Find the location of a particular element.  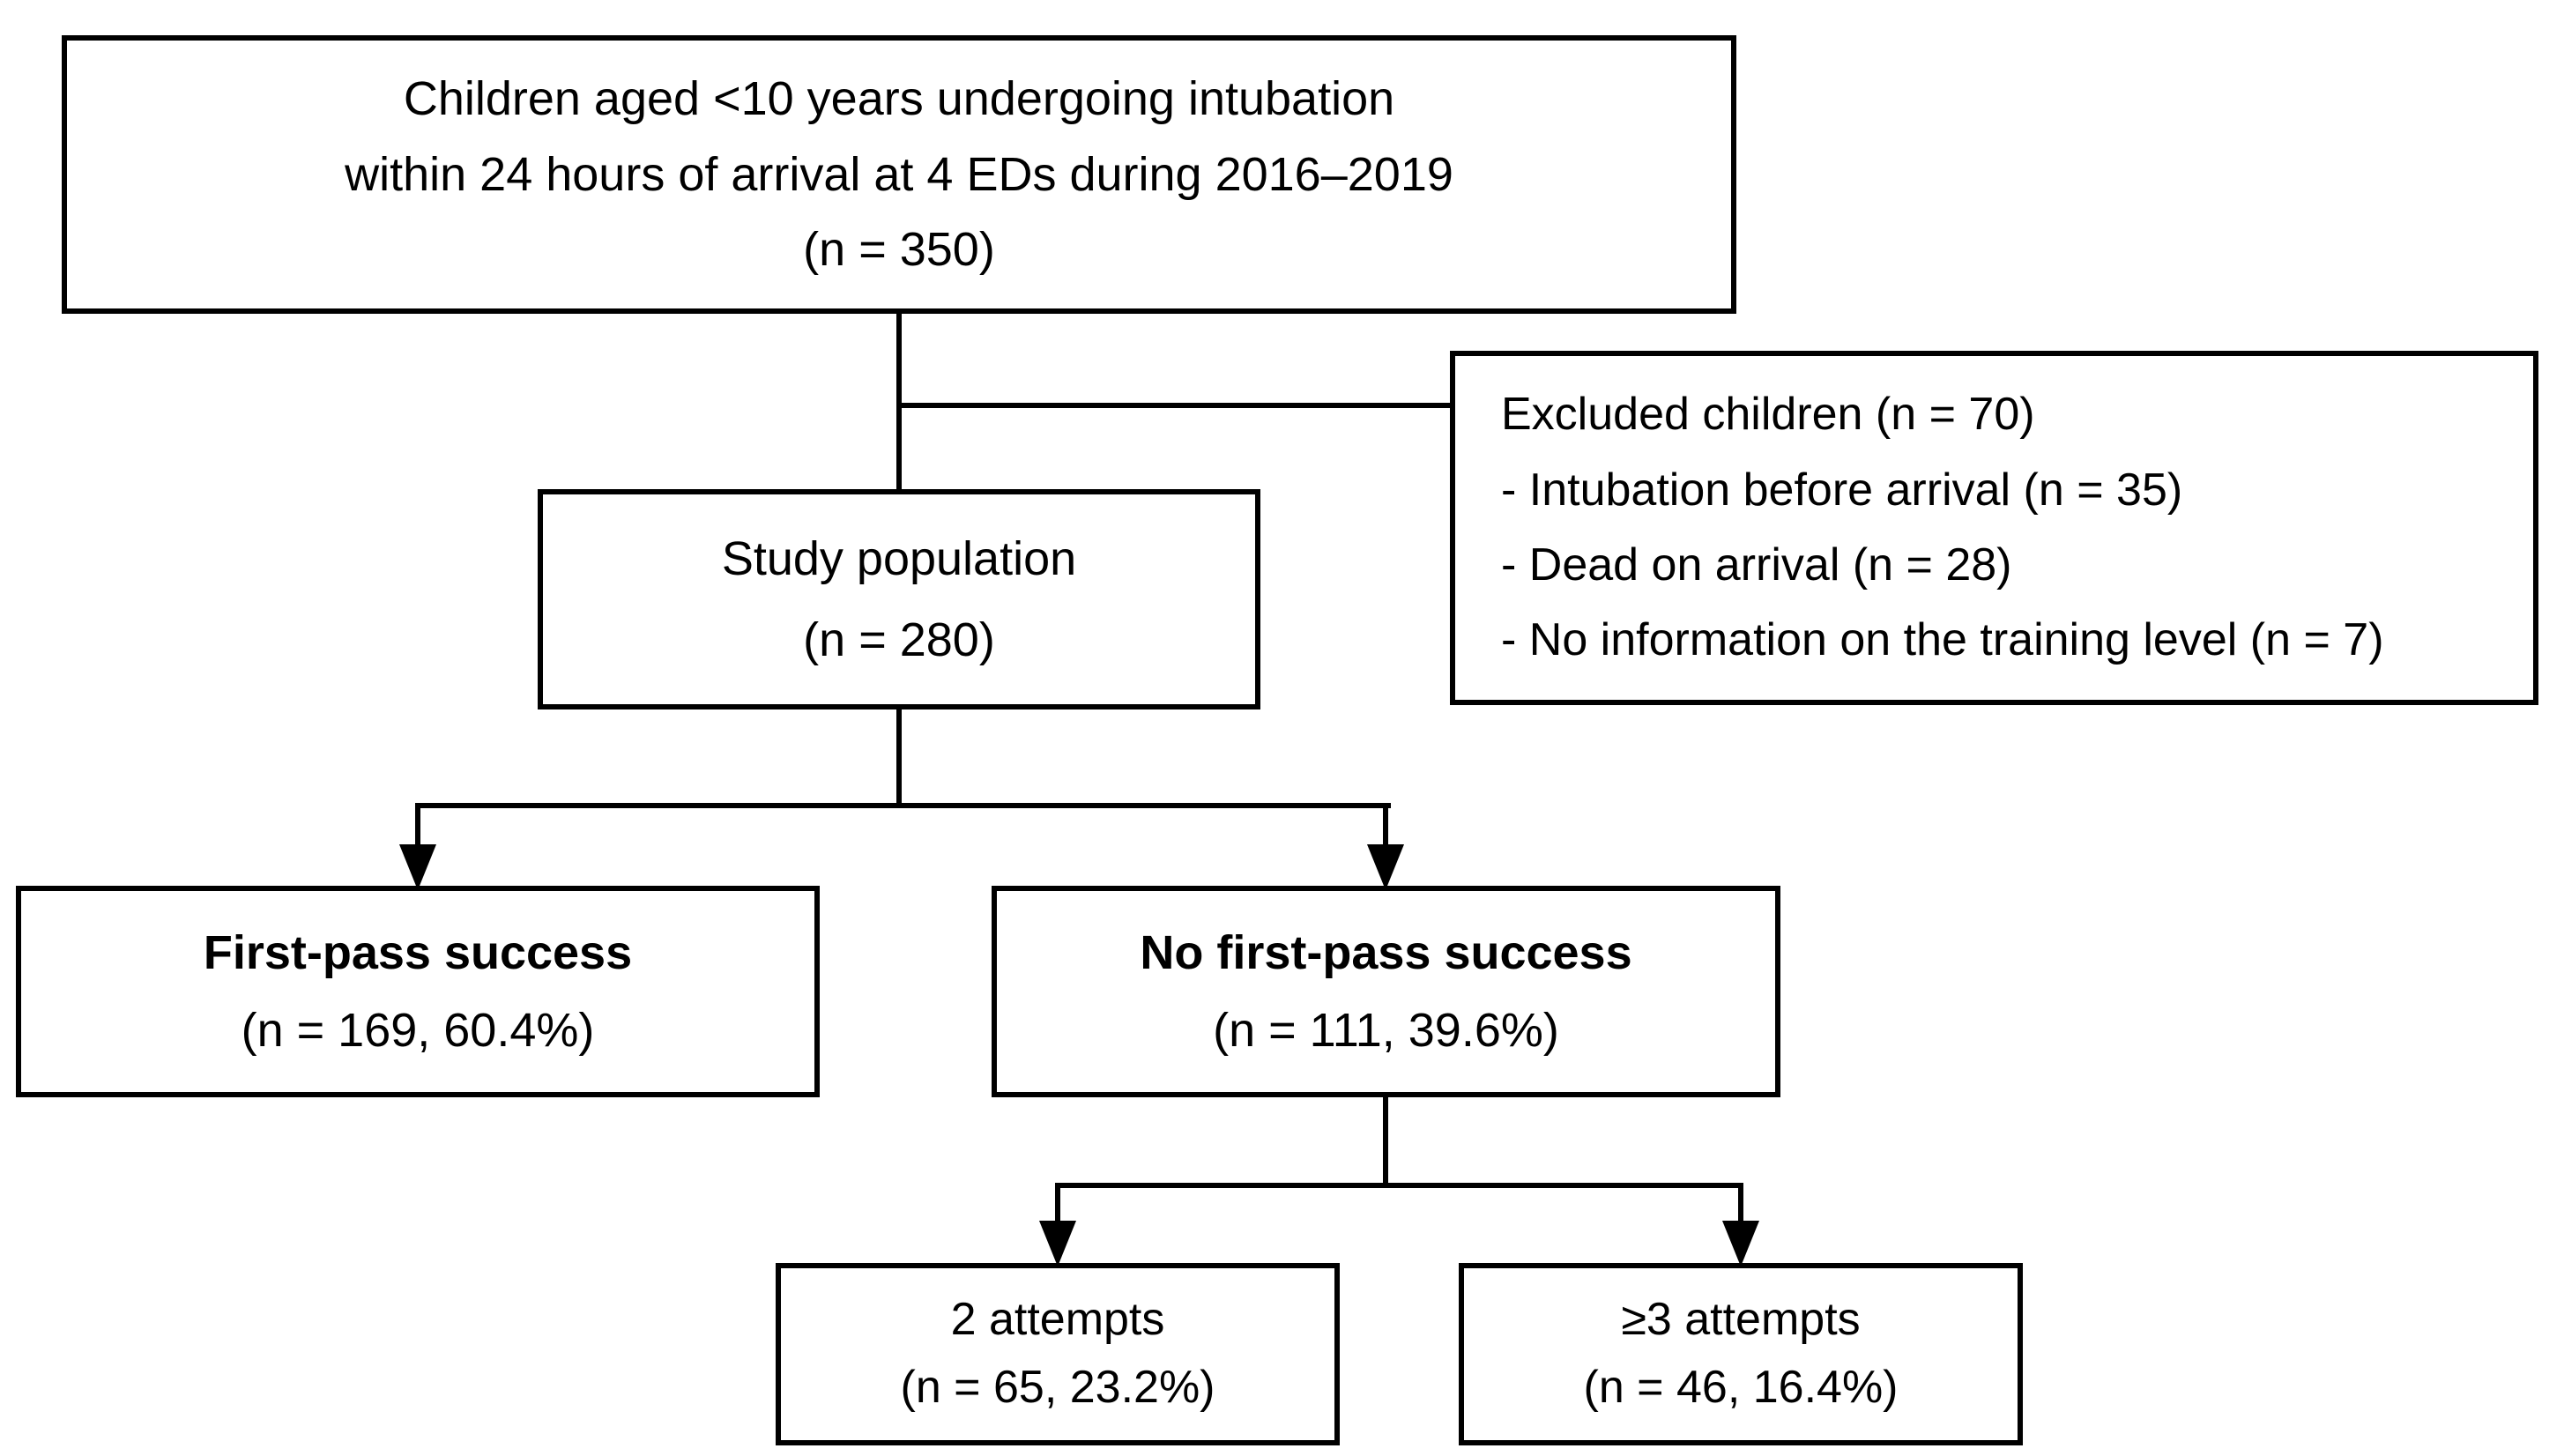

fork1-horizontal is located at coordinates (903, 805).